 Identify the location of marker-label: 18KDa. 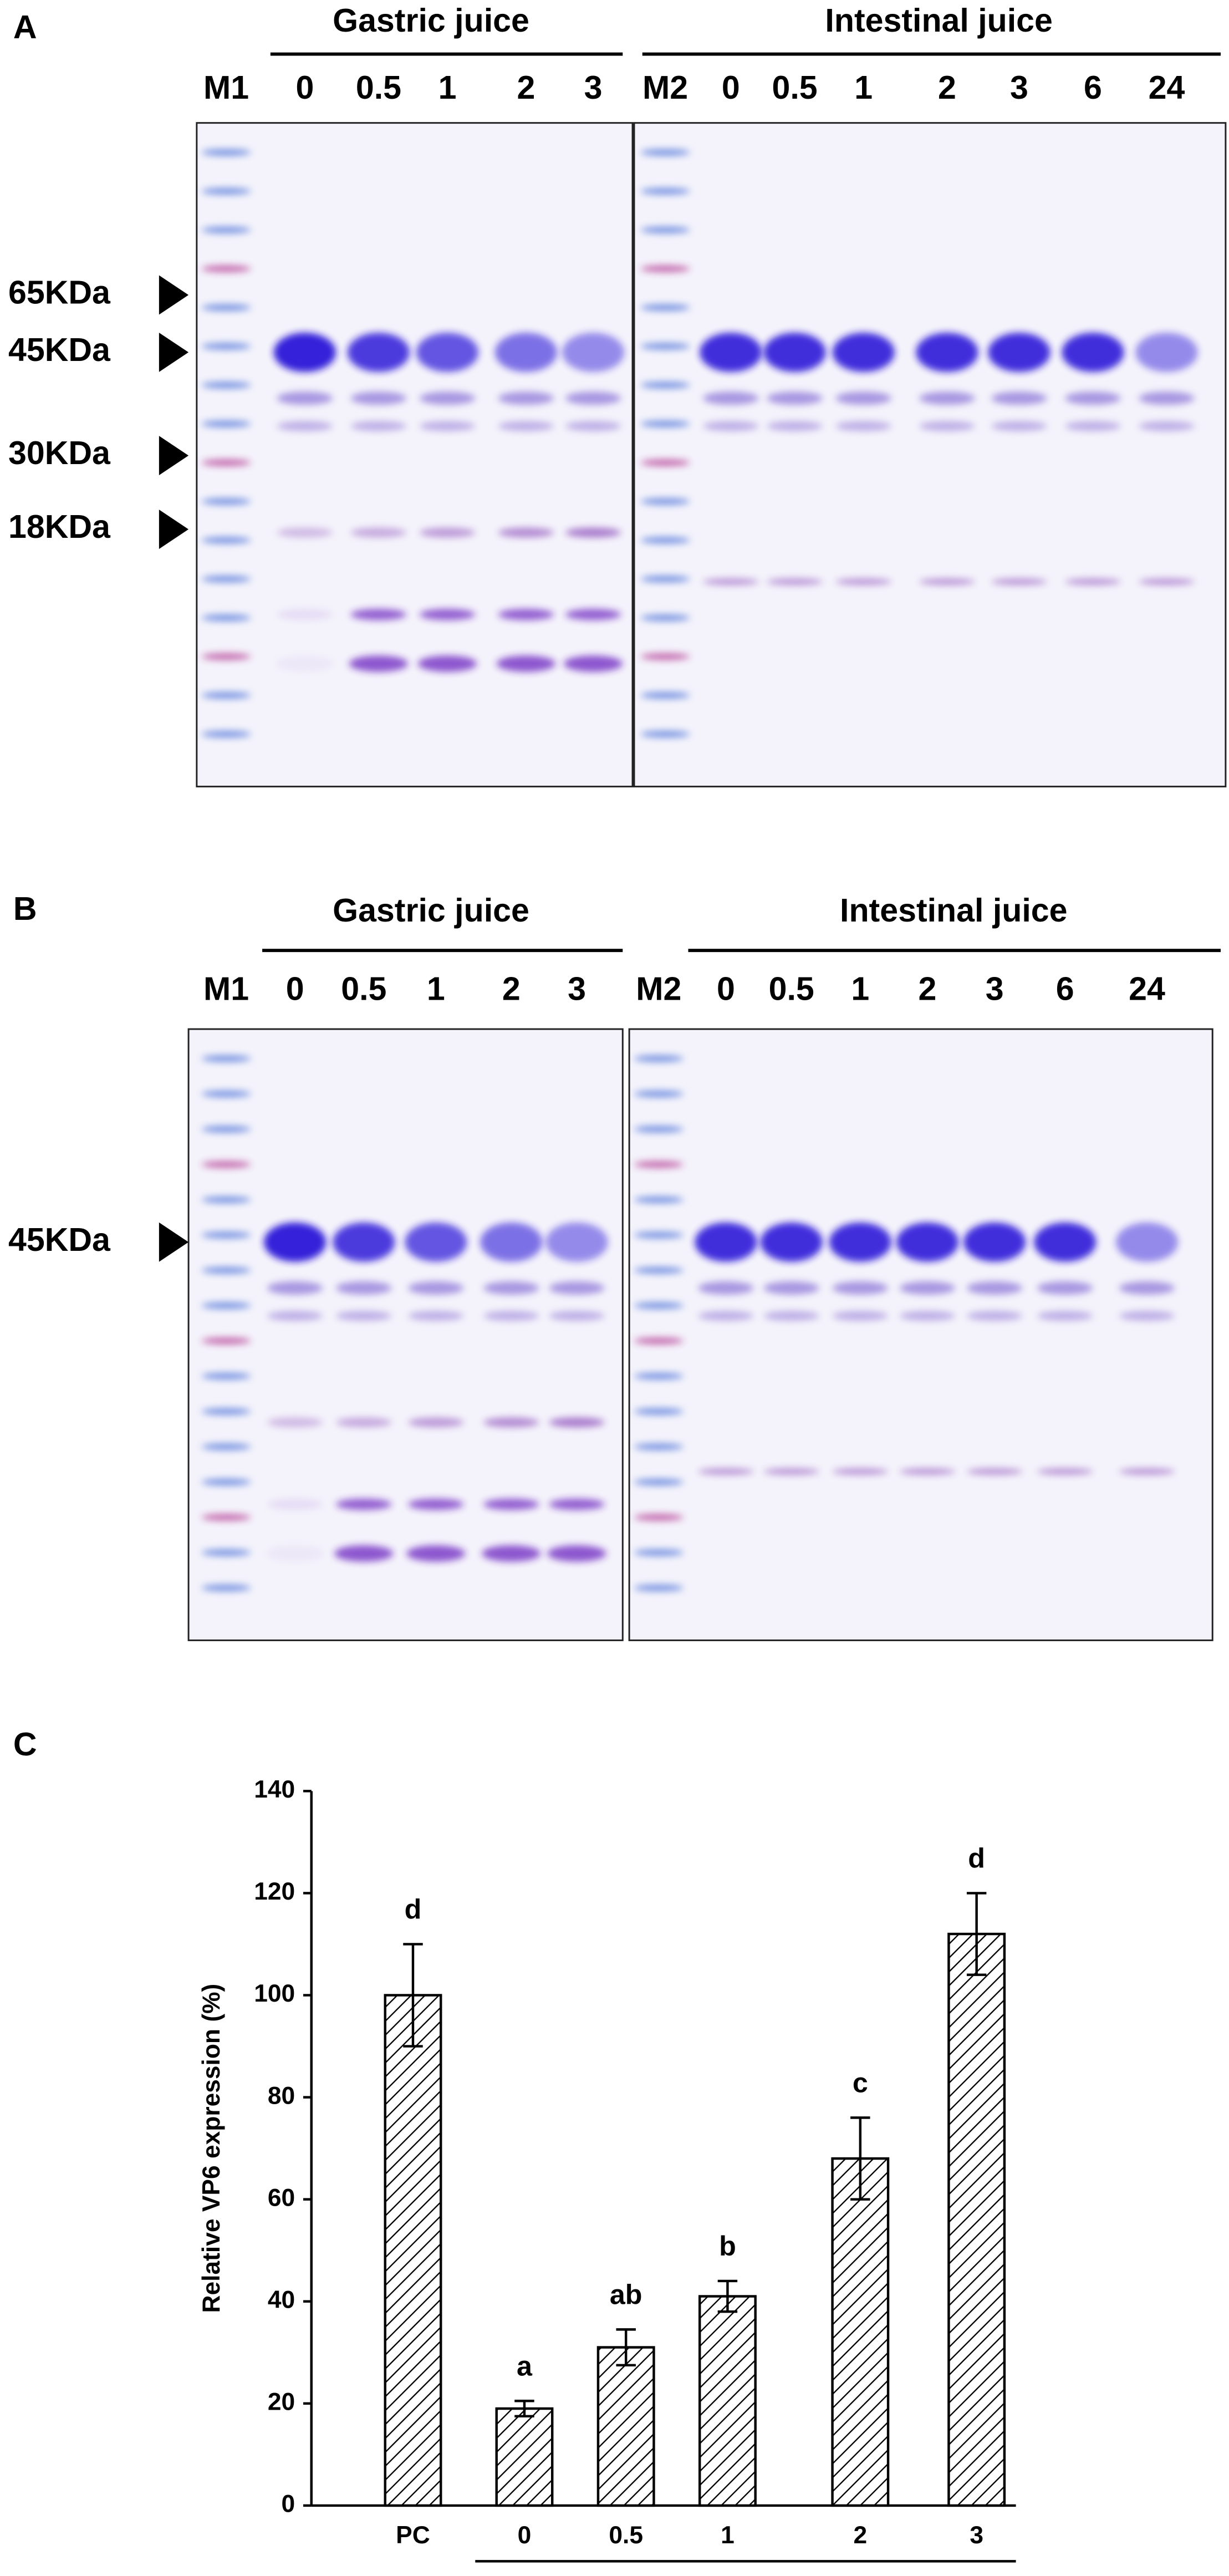
(59, 526).